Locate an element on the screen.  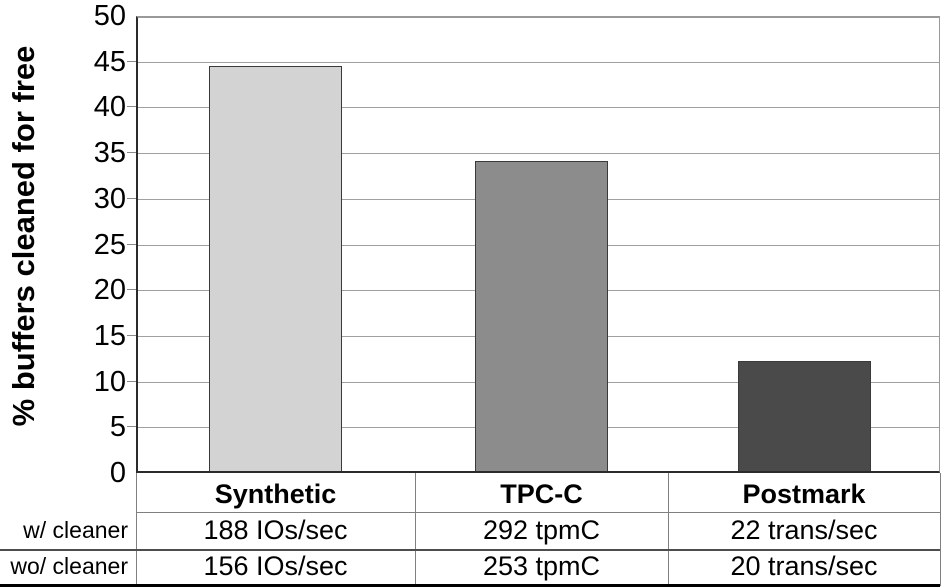
table-row-separator is located at coordinates (470, 550).